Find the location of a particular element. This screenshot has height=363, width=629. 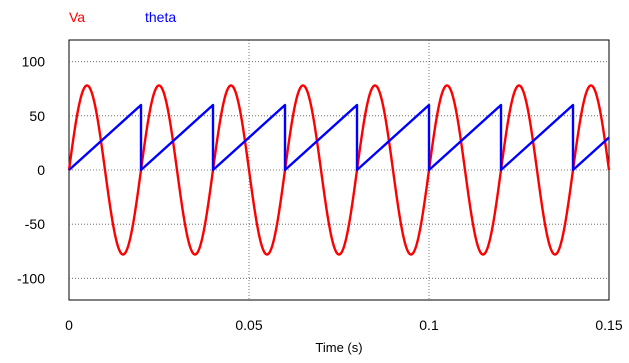

y-tick-label: 50 is located at coordinates (37, 116).